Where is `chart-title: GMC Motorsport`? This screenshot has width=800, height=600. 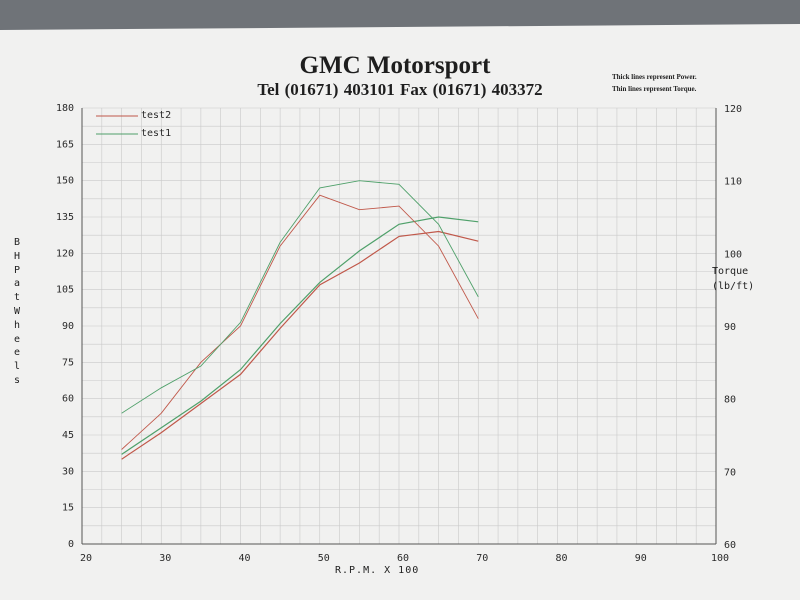 chart-title: GMC Motorsport is located at coordinates (395, 65).